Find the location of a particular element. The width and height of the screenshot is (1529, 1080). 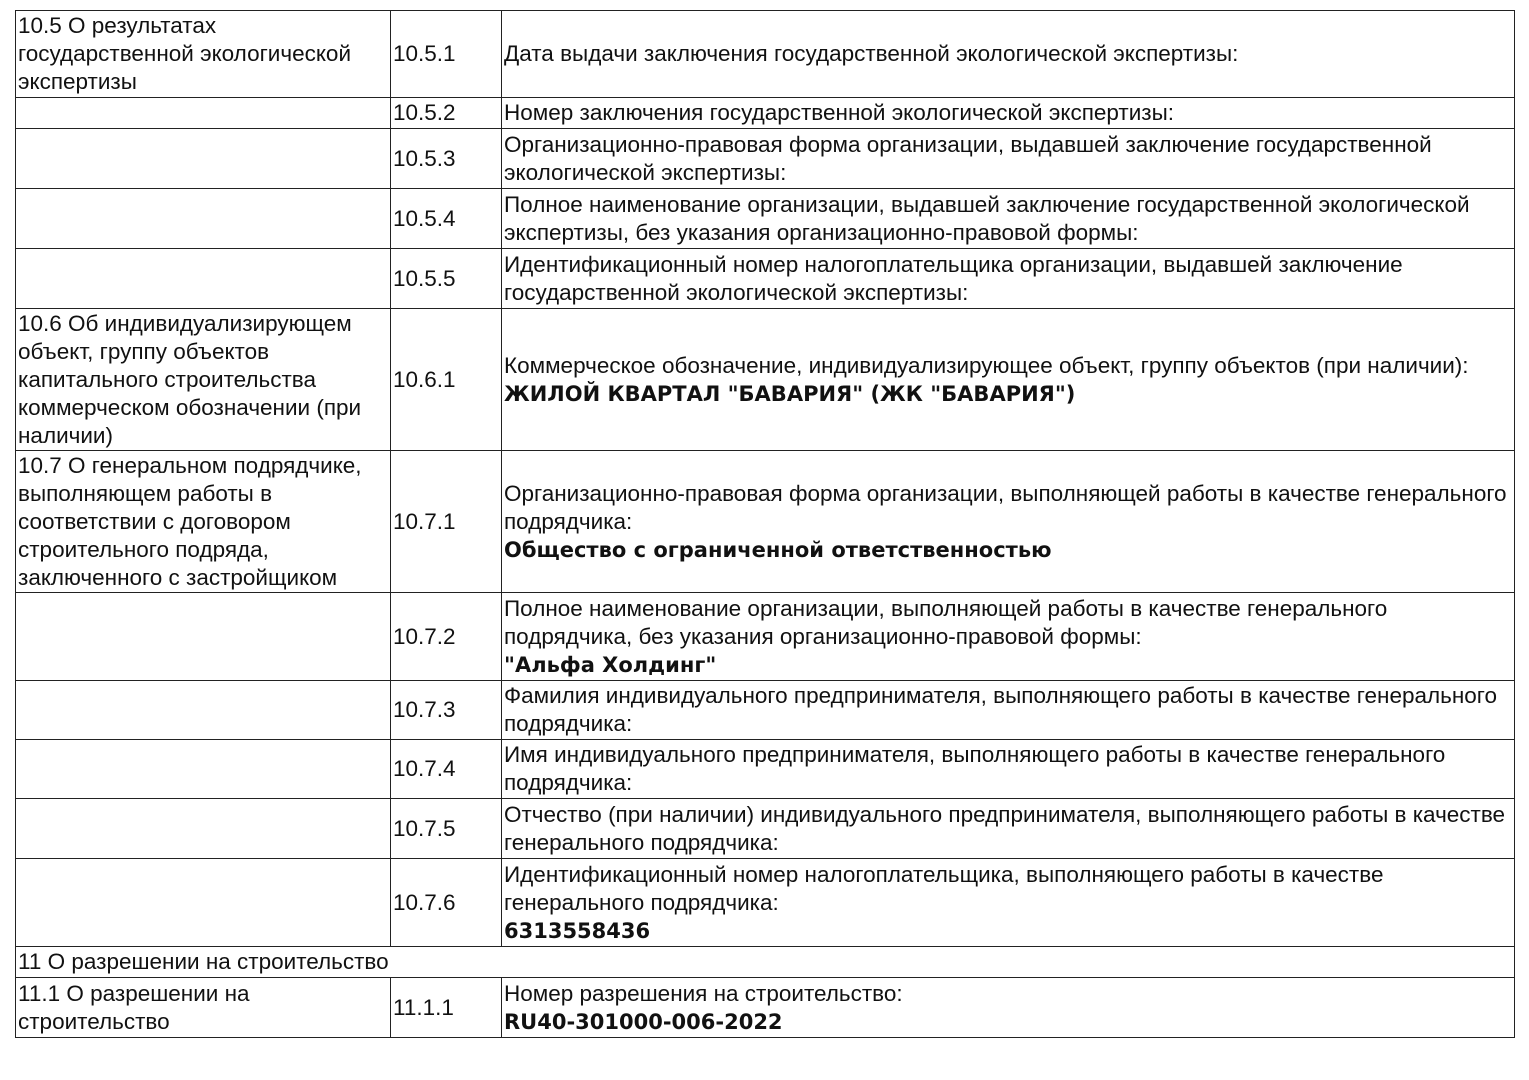

section-cell: 11.1 О разрешении на строительство is located at coordinates (203, 1007).